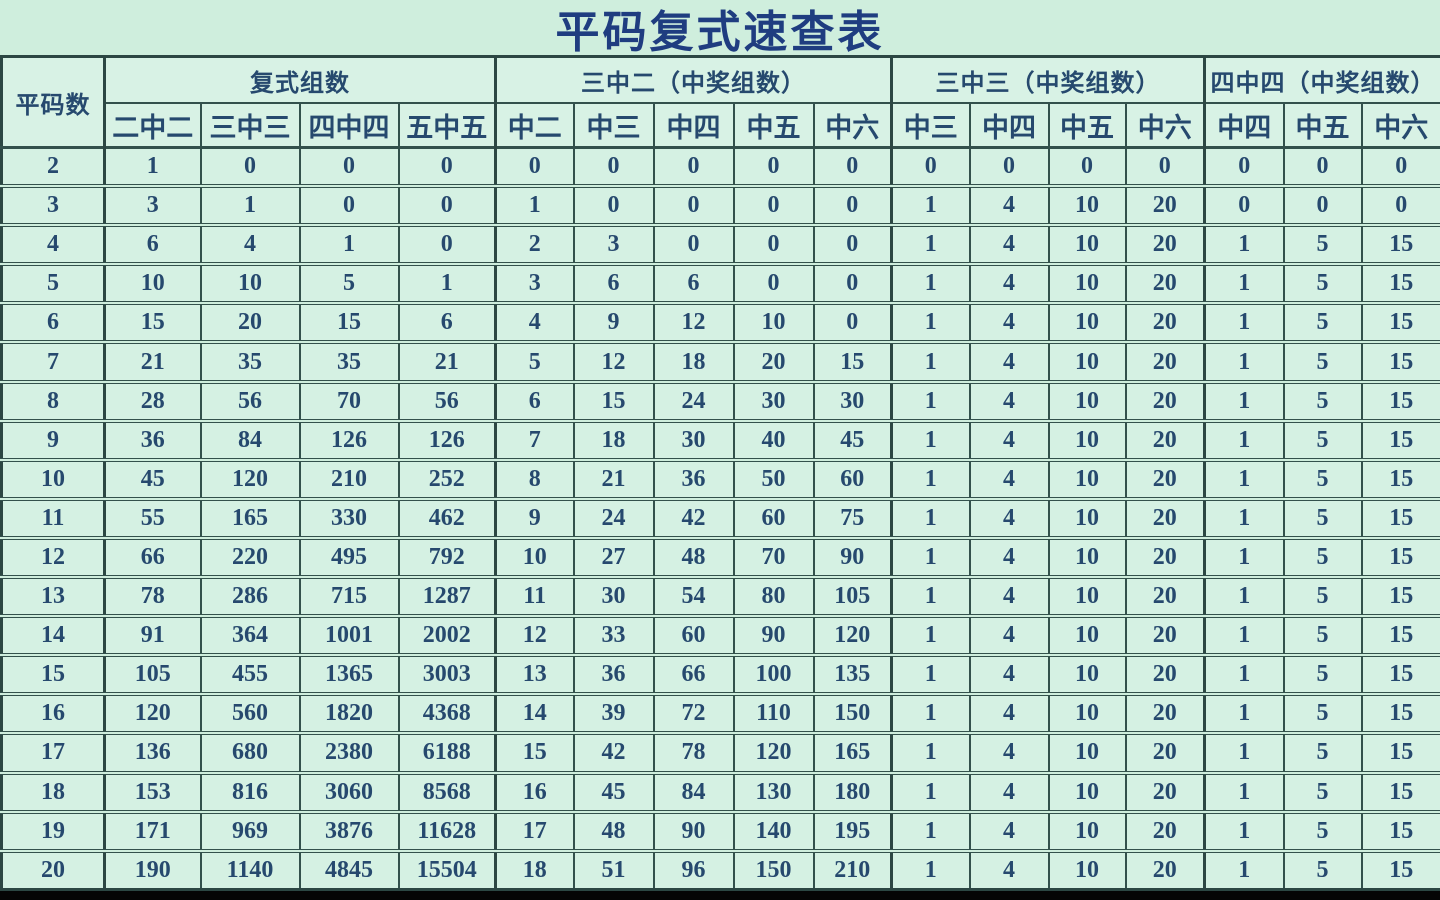  Describe the element at coordinates (1400, 713) in the screenshot. I see `value-cell: 15` at that location.